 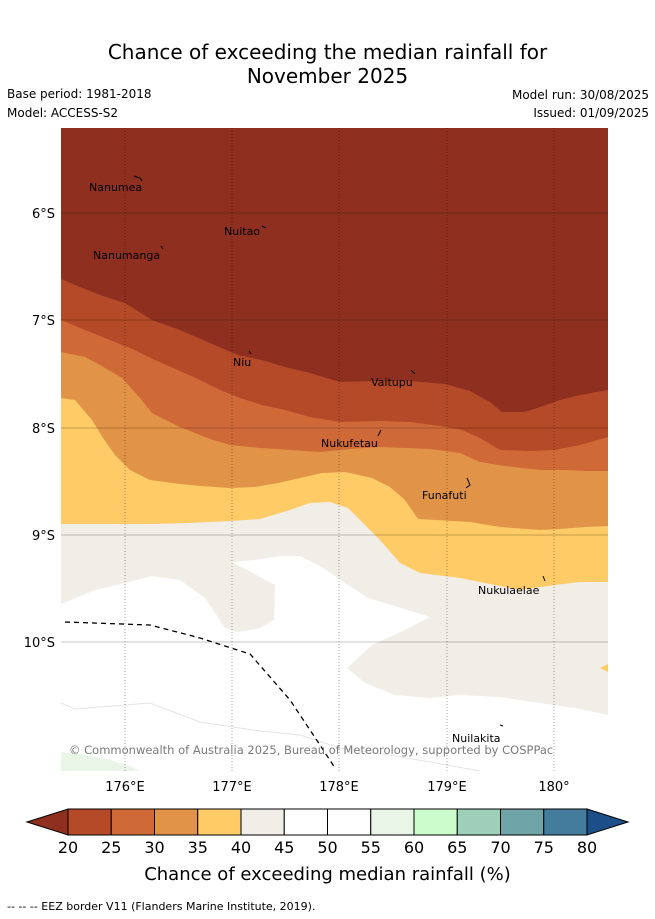 What do you see at coordinates (457, 847) in the screenshot?
I see `colorbar-tick-65: 65` at bounding box center [457, 847].